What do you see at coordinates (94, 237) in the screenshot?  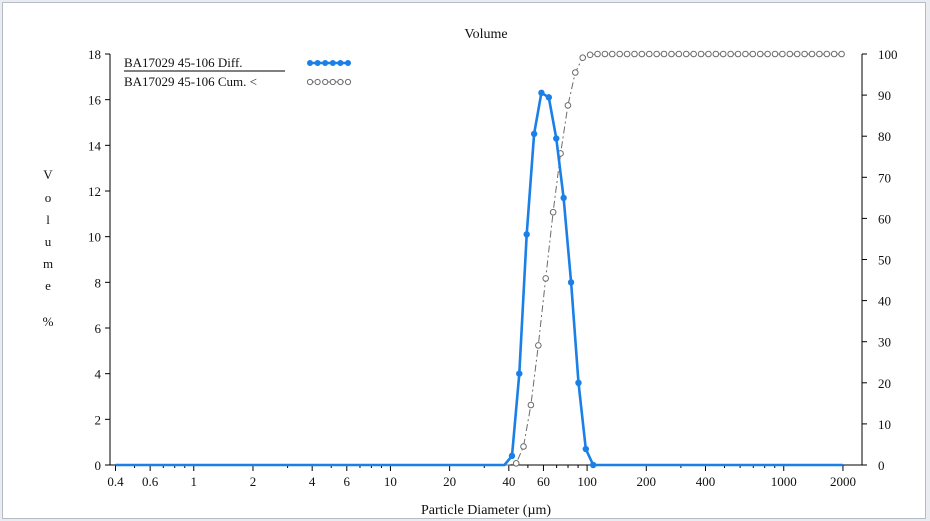 I see `y-tick-label: 10` at bounding box center [94, 237].